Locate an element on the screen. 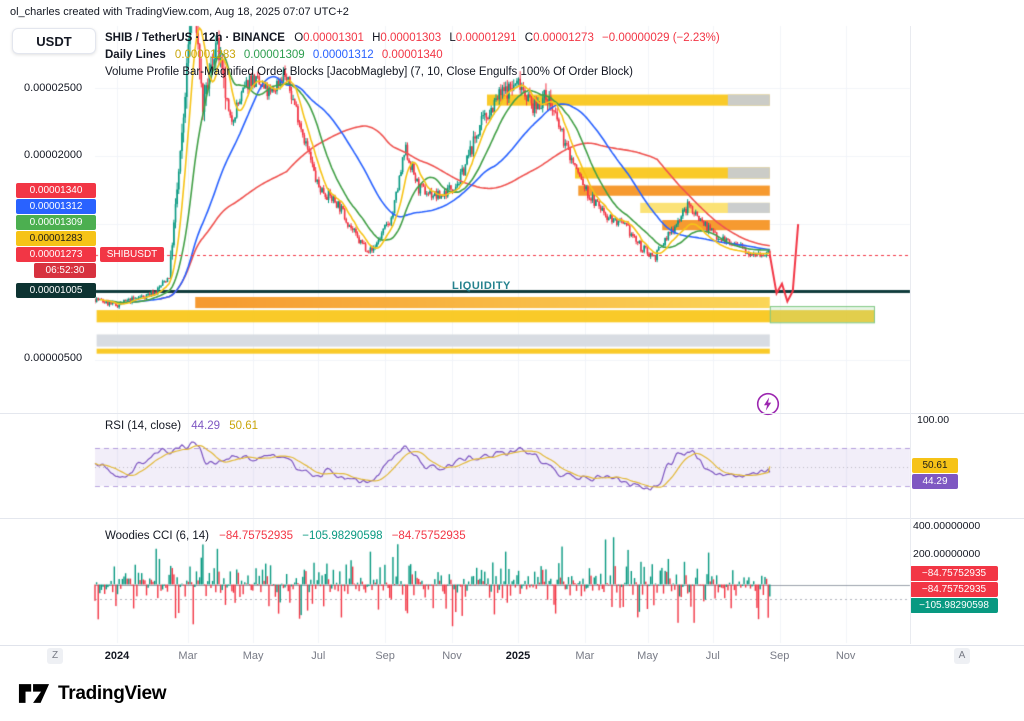 The width and height of the screenshot is (1024, 721). panel-separator-rsi-cci is located at coordinates (512, 518).